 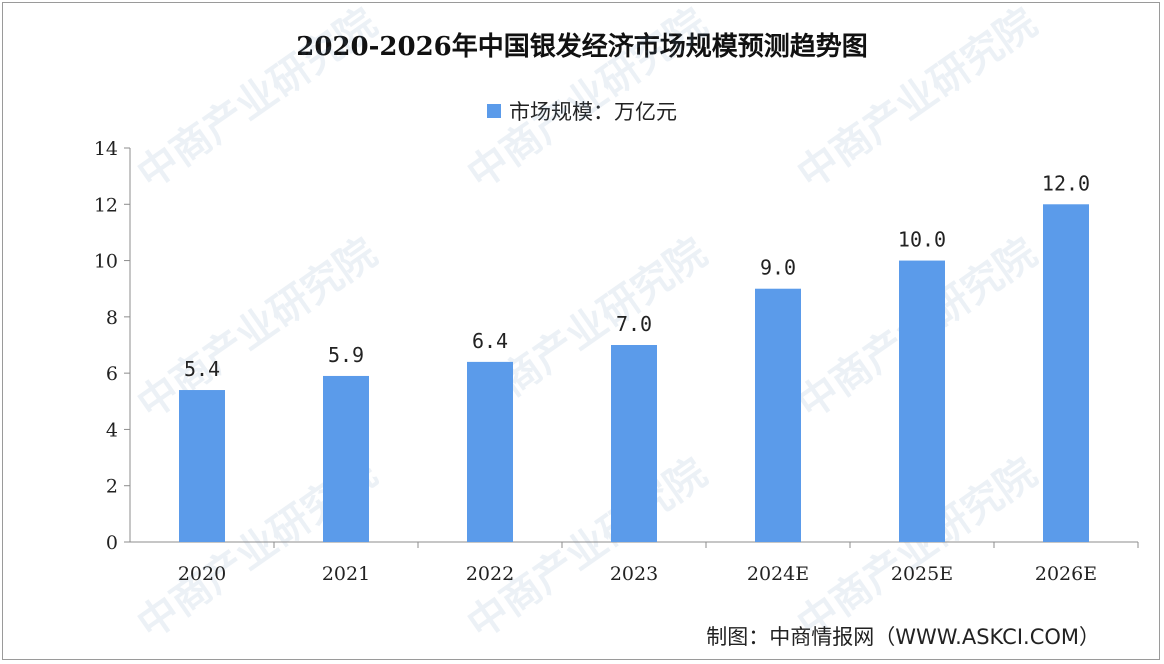 I want to click on y-tick-label: 10, so click(x=106, y=262).